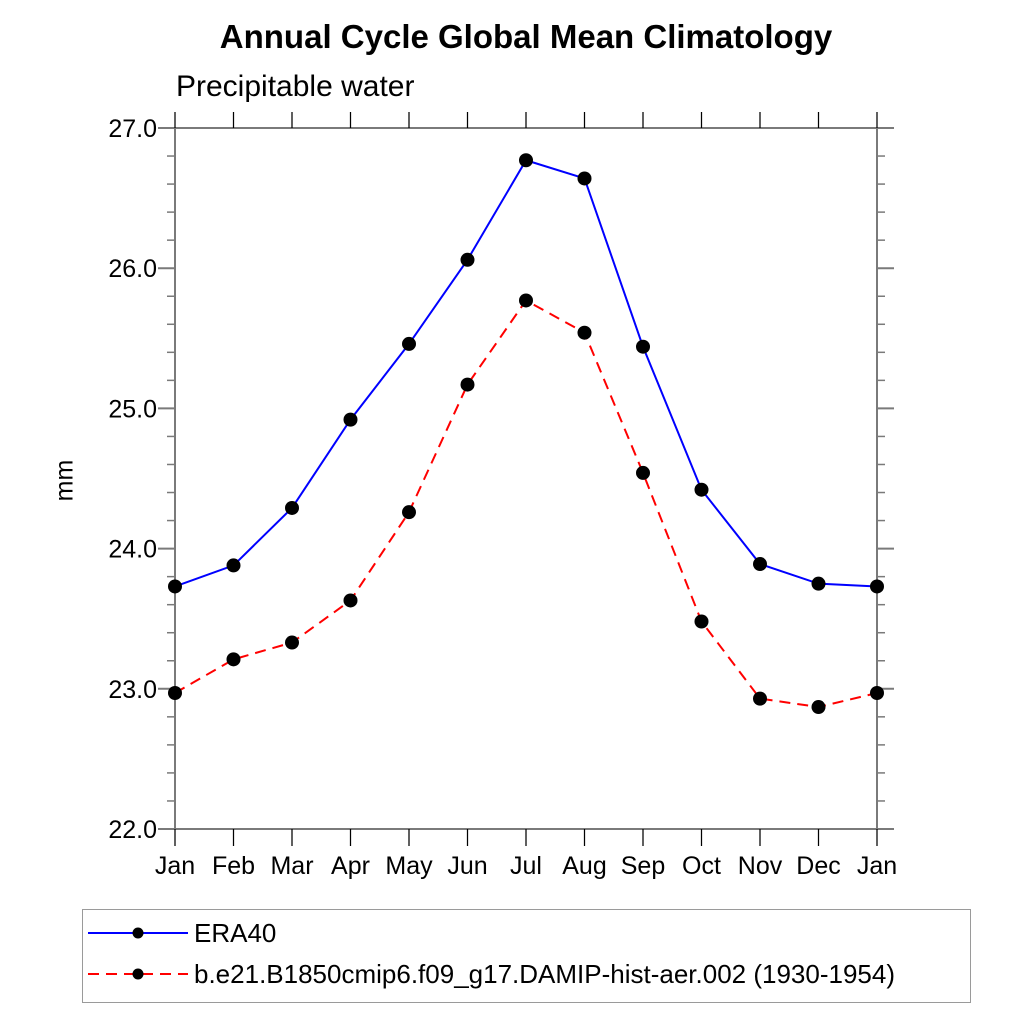 The width and height of the screenshot is (1024, 1024). Describe the element at coordinates (818, 866) in the screenshot. I see `x-tick-label: Dec` at that location.